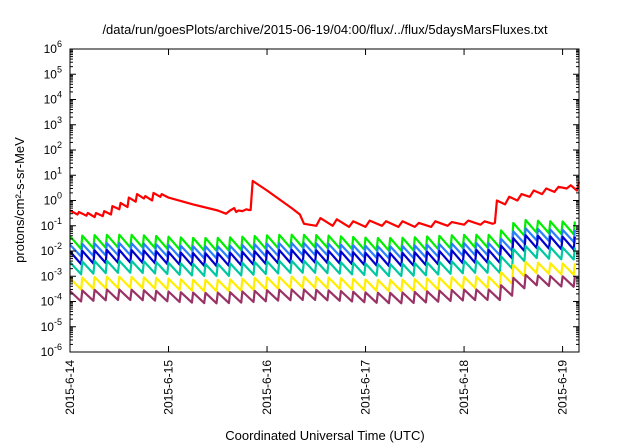  Describe the element at coordinates (324, 435) in the screenshot. I see `x-axis-label: Coordinated Universal Time (UTC)` at that location.